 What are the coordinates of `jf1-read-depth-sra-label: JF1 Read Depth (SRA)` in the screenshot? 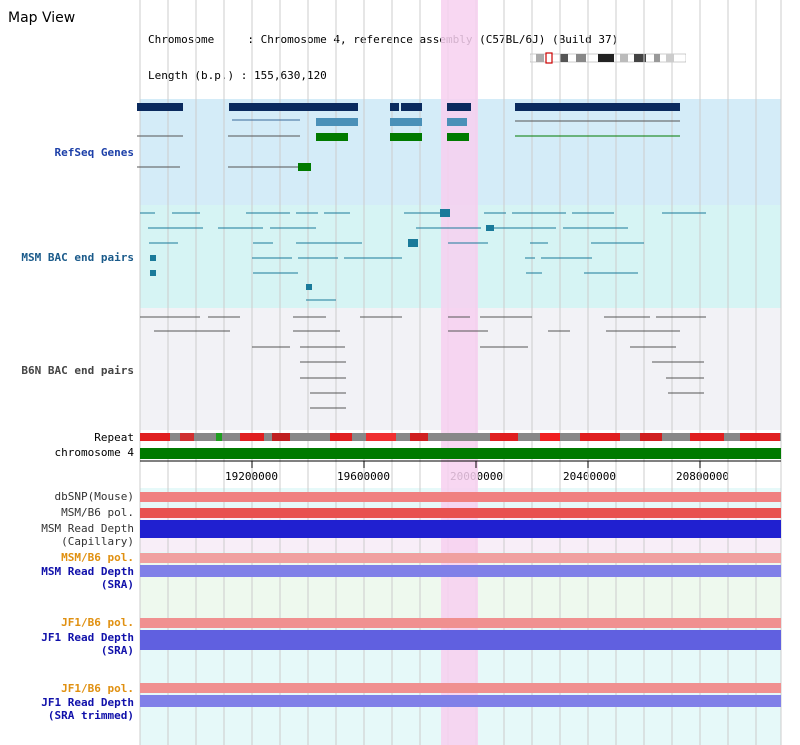 It's located at (87, 644).